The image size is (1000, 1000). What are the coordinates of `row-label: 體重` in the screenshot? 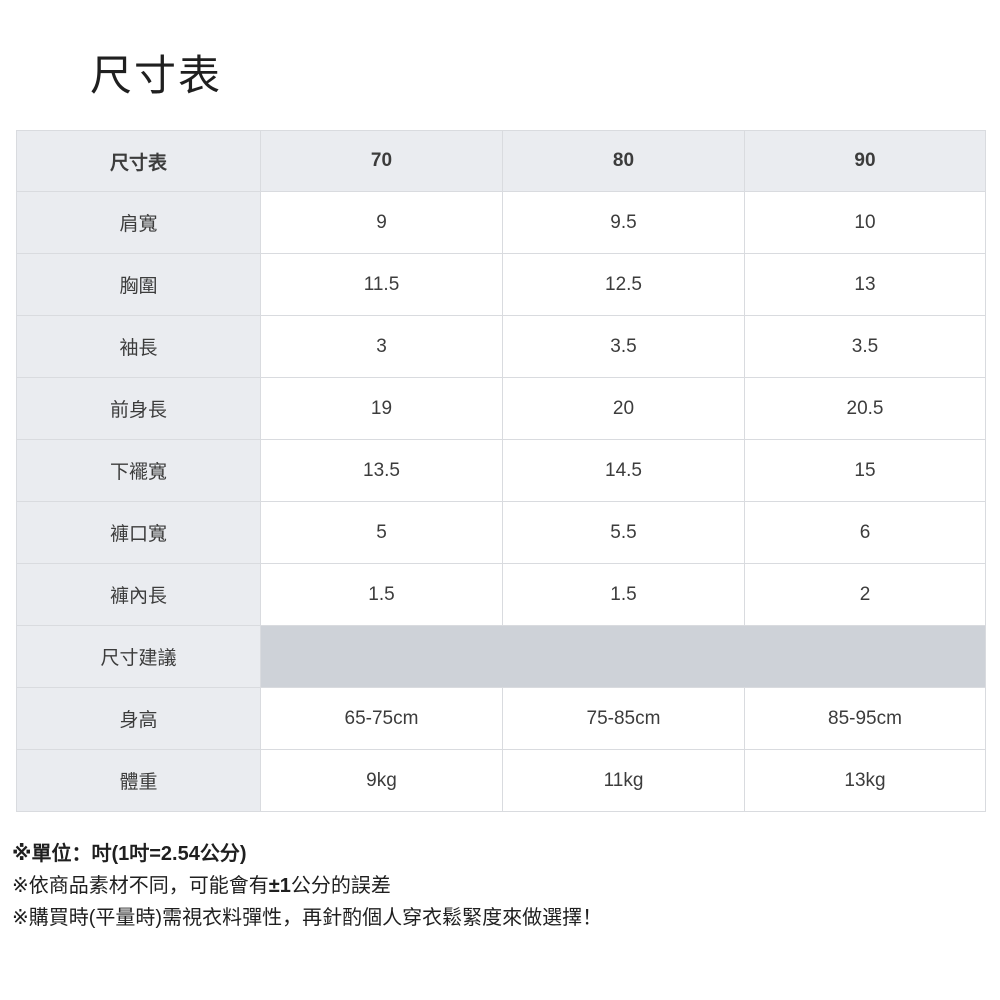 It's located at (138, 781).